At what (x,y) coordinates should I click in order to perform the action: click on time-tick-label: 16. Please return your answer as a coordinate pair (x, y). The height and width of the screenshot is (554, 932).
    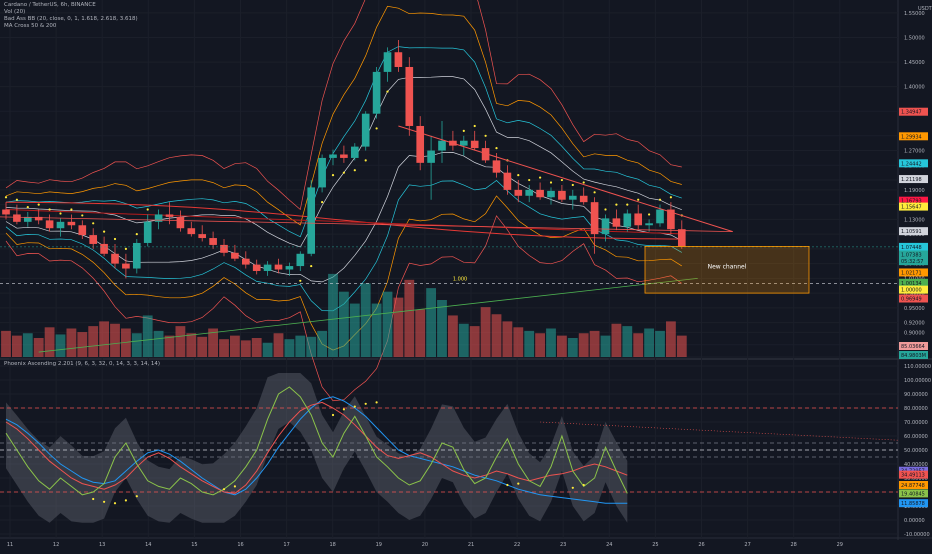
    Looking at the image, I should click on (240, 545).